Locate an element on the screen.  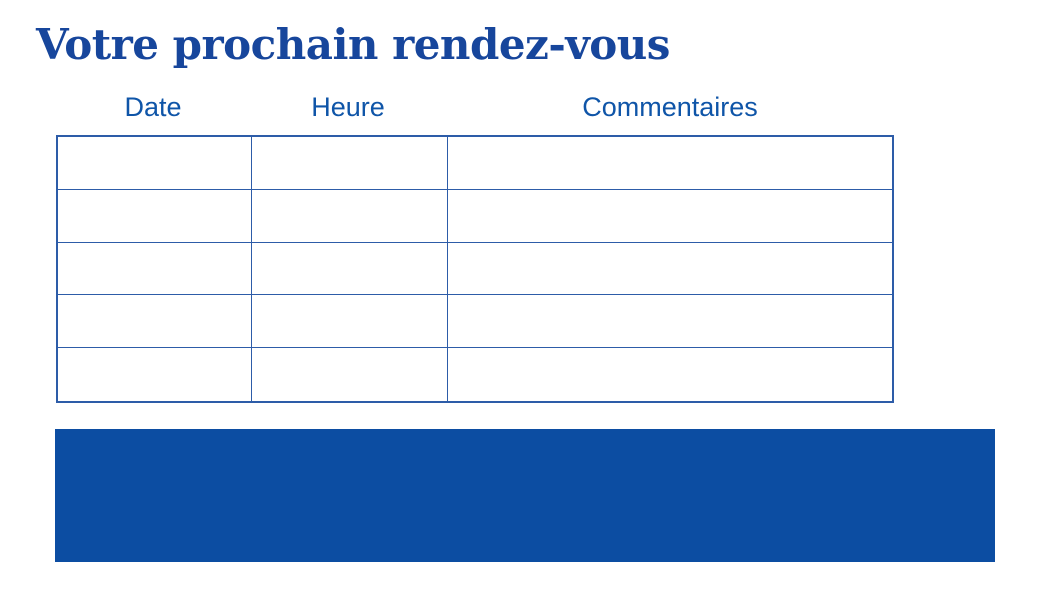
column-header-commentaires: Commentaires is located at coordinates (670, 107).